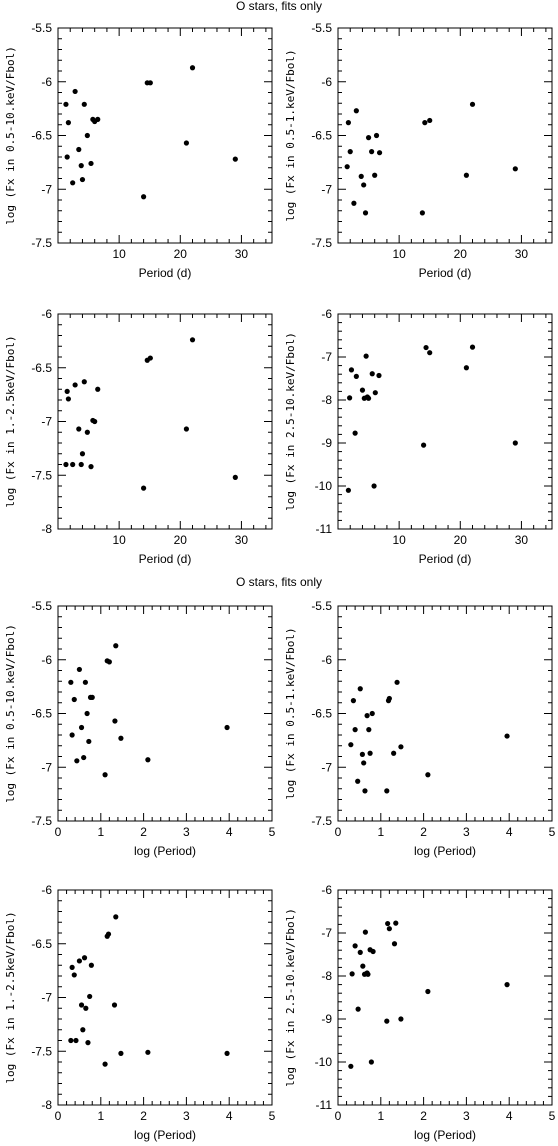  I want to click on y-tick-label: -7, so click(326, 189).